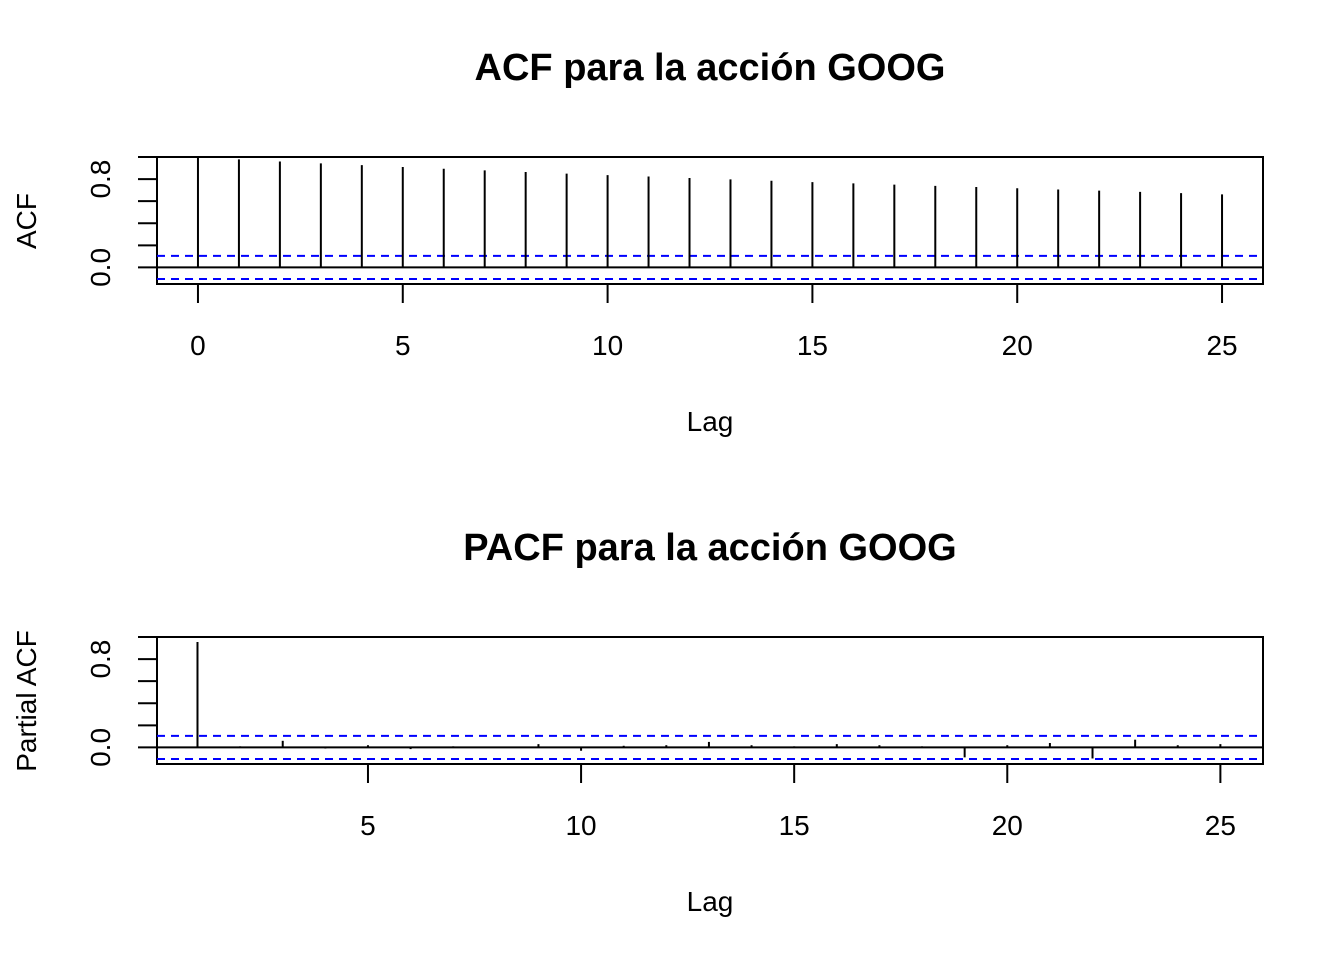 Image resolution: width=1344 pixels, height=960 pixels. I want to click on pacf-y-axis-label: Partial ACF, so click(26, 701).